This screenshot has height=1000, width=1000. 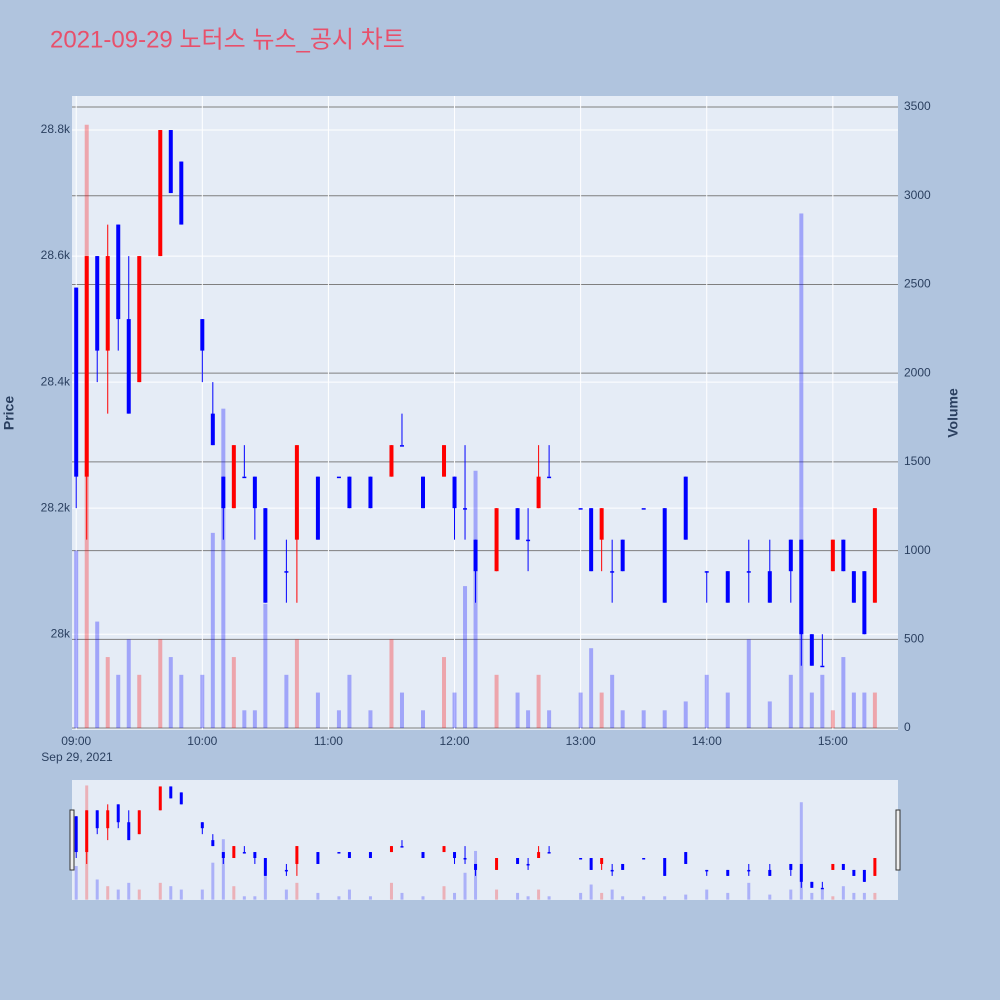 I want to click on y-tick-label: 28.8k, so click(x=56, y=129).